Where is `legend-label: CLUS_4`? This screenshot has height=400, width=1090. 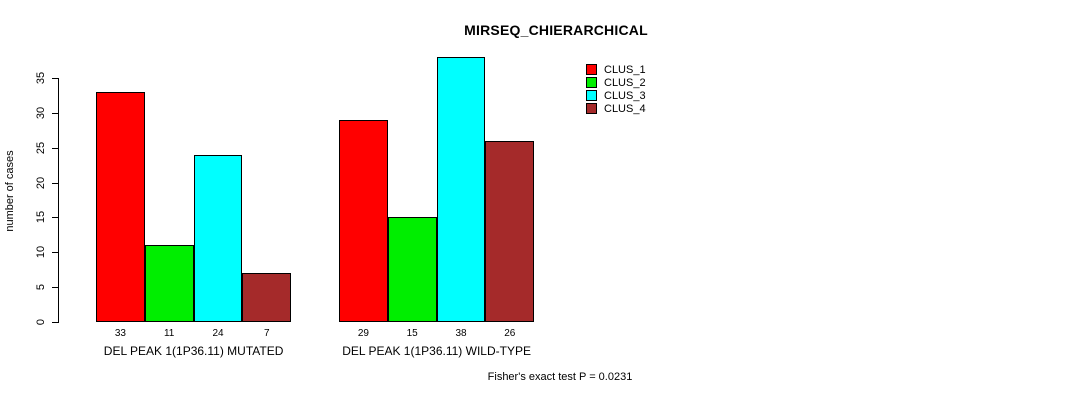
legend-label: CLUS_4 is located at coordinates (625, 108).